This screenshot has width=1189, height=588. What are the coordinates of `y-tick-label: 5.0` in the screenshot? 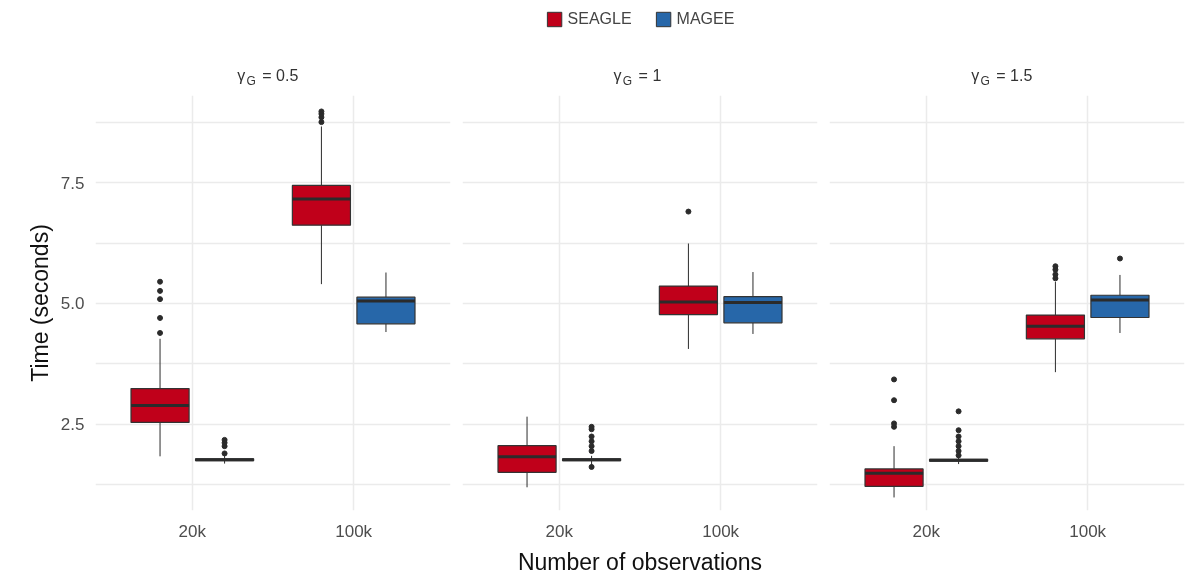 It's located at (72, 304).